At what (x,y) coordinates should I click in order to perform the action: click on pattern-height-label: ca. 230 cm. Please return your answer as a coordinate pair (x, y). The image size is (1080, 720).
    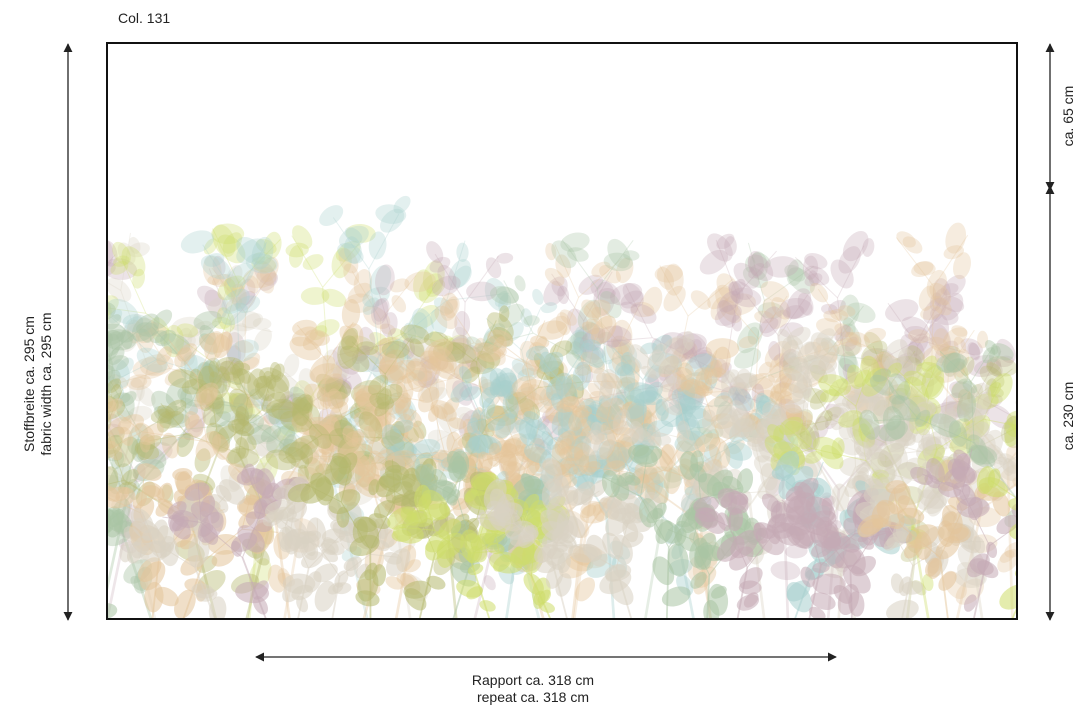
    Looking at the image, I should click on (1068, 416).